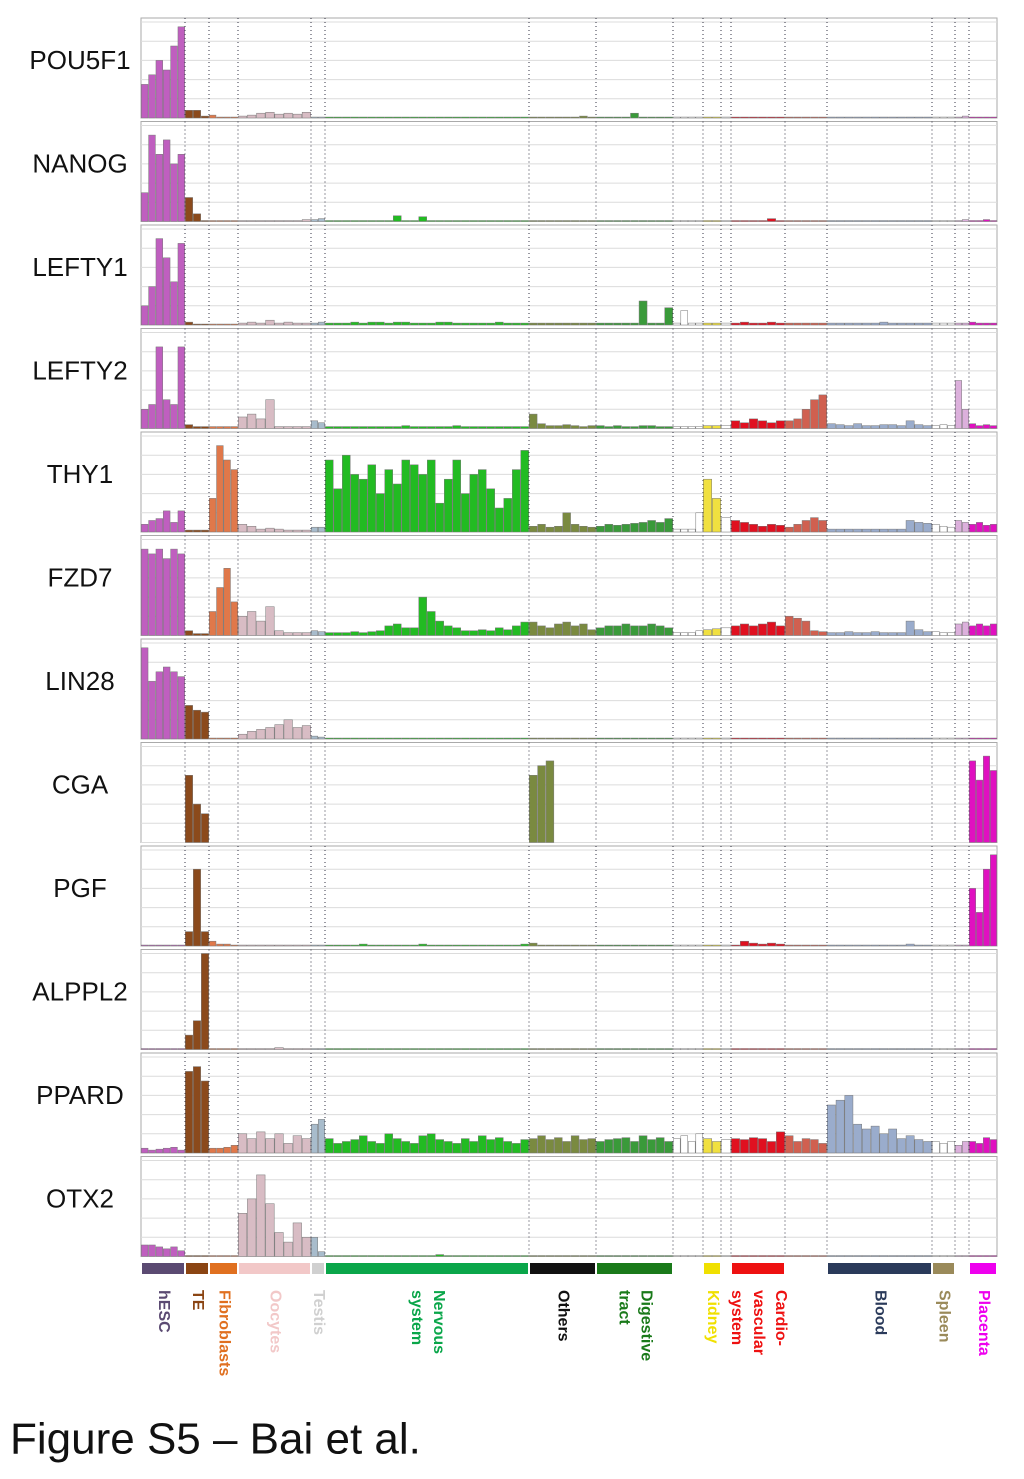 The width and height of the screenshot is (1024, 1479). I want to click on gene-label: PGF, so click(79, 888).